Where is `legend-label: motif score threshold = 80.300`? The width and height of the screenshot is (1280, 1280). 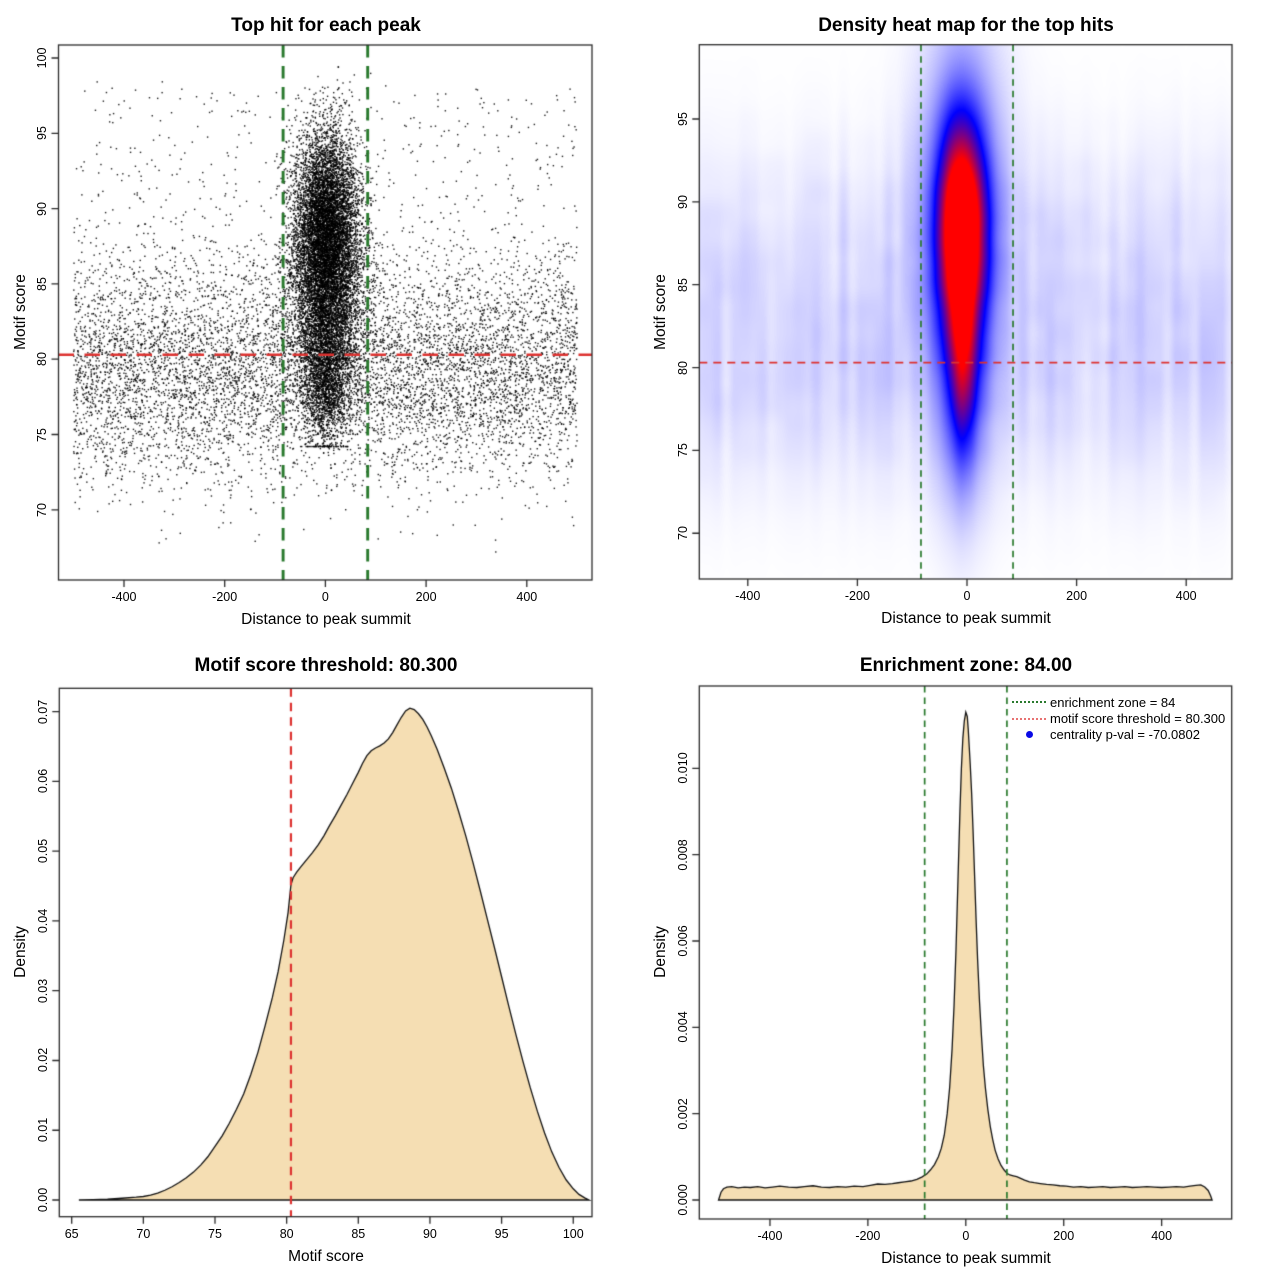
legend-label: motif score threshold = 80.300 is located at coordinates (1138, 719).